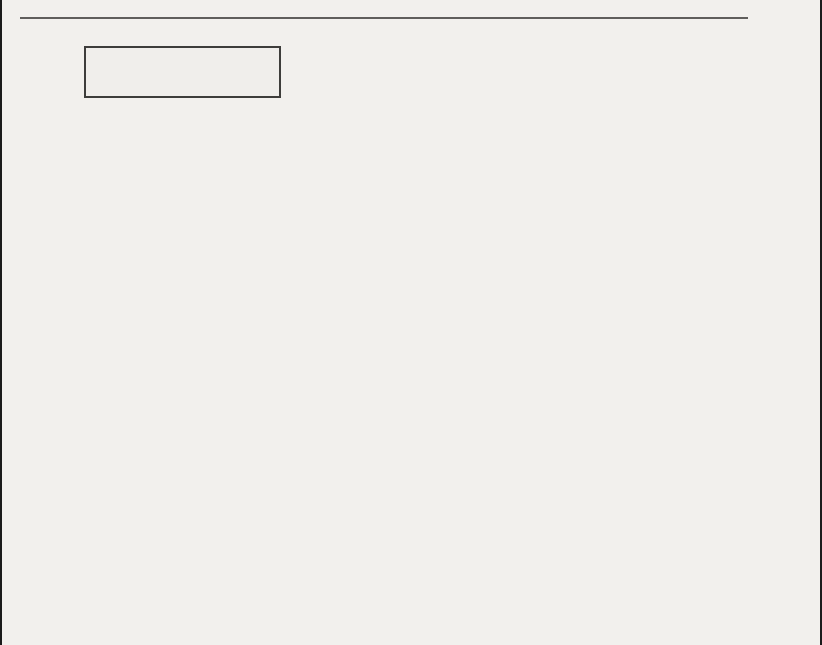 The image size is (822, 645). What do you see at coordinates (112, 62) in the screenshot?
I see `legend-line-swatch-red` at bounding box center [112, 62].